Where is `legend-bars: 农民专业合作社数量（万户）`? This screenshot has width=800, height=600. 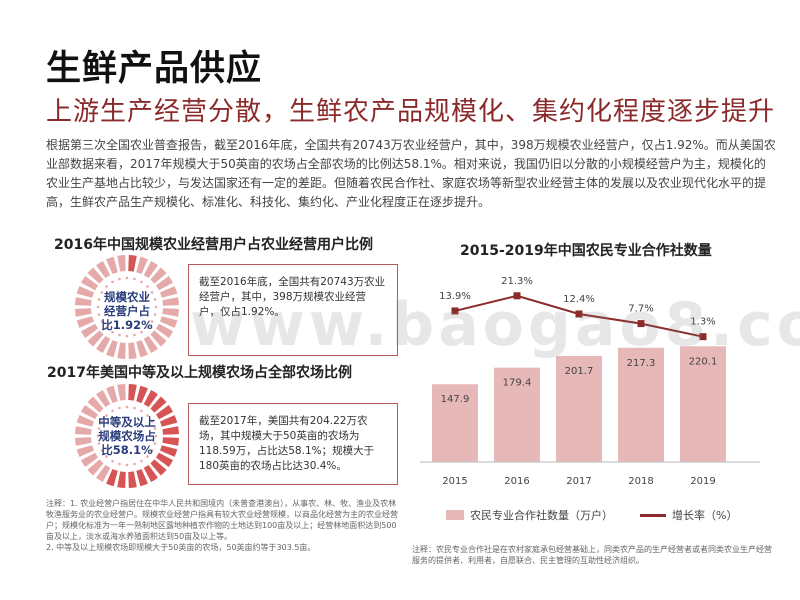 legend-bars: 农民专业合作社数量（万户） is located at coordinates (529, 515).